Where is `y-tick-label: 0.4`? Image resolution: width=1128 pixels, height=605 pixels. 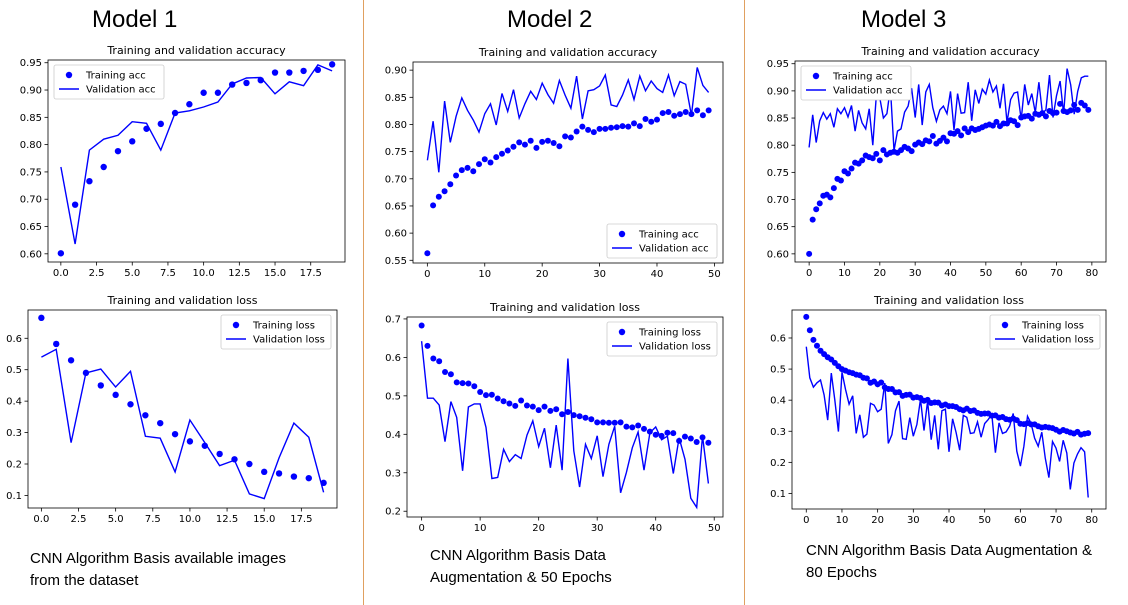 y-tick-label: 0.4 is located at coordinates (393, 435).